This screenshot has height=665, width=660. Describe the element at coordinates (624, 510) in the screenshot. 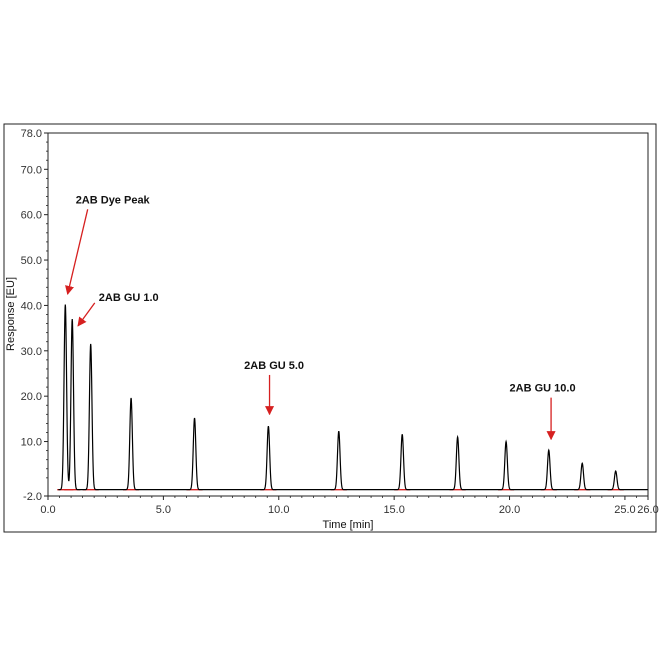

I see `x-tick-label: 25.0` at that location.